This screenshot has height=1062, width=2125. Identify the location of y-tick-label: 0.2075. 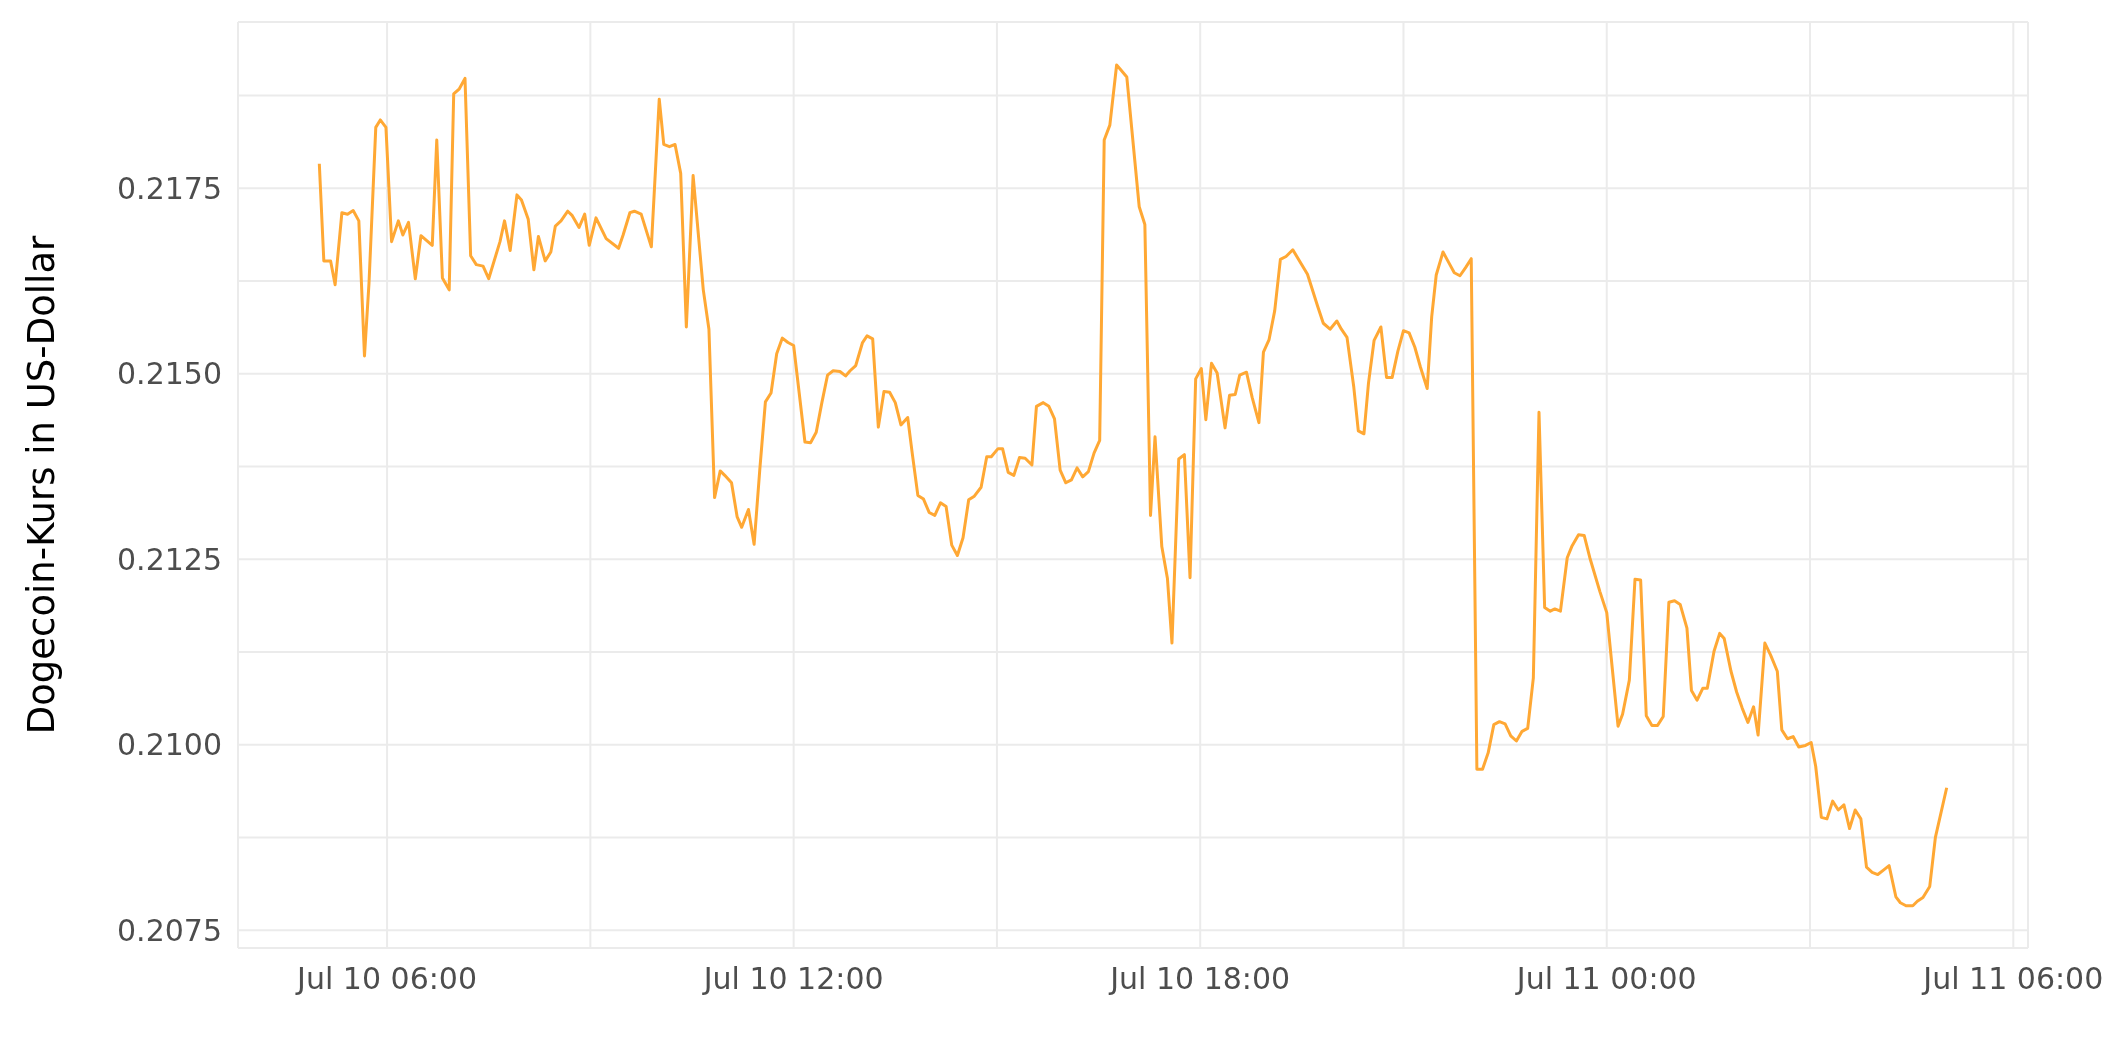
(169, 930).